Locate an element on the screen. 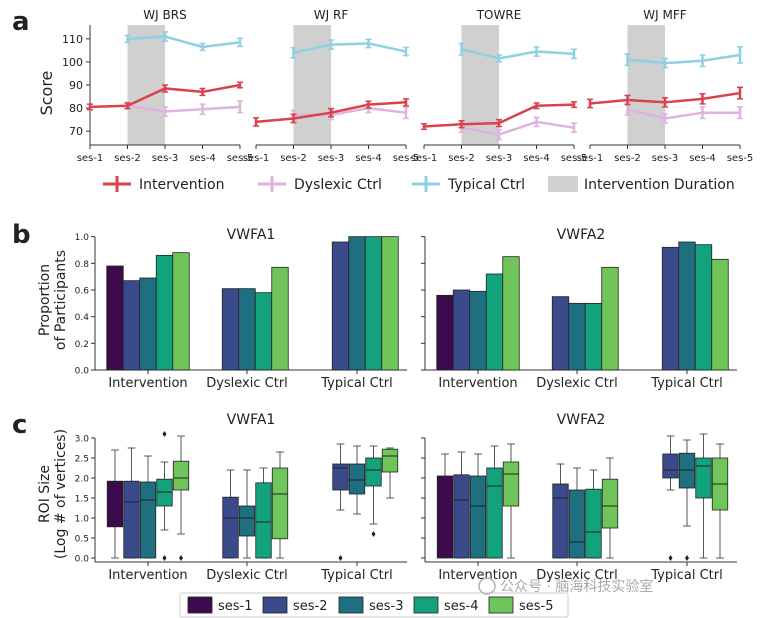 This screenshot has width=760, height=618. y-tick-label: 2.5 is located at coordinates (82, 460).